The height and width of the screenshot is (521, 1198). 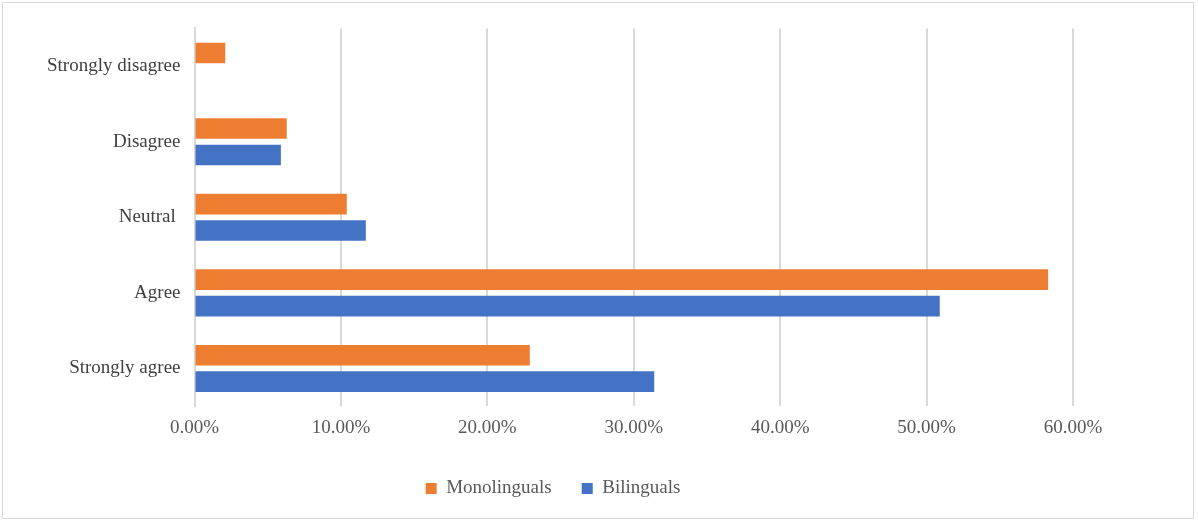 What do you see at coordinates (780, 426) in the screenshot?
I see `x-tick-label: 40.00%` at bounding box center [780, 426].